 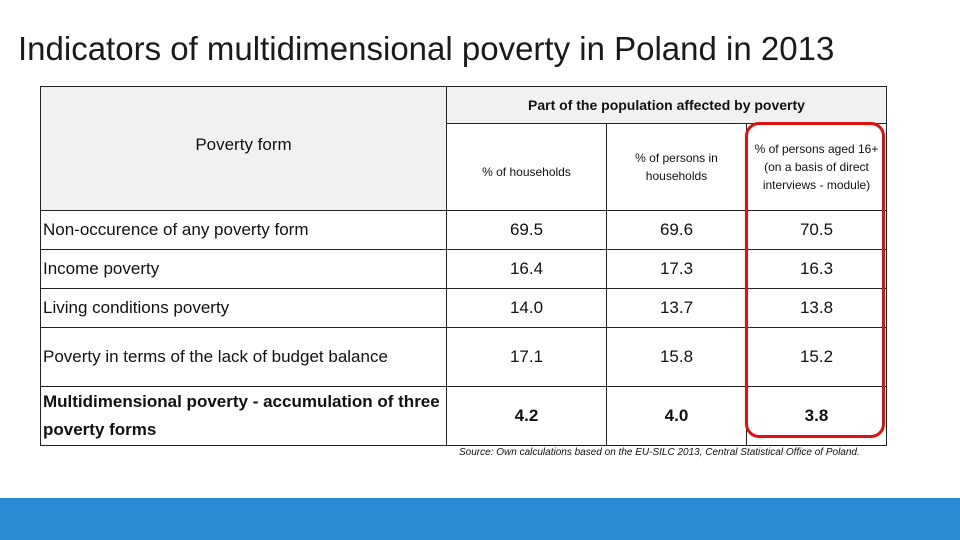 What do you see at coordinates (526, 230) in the screenshot?
I see `cell-households: 69.5` at bounding box center [526, 230].